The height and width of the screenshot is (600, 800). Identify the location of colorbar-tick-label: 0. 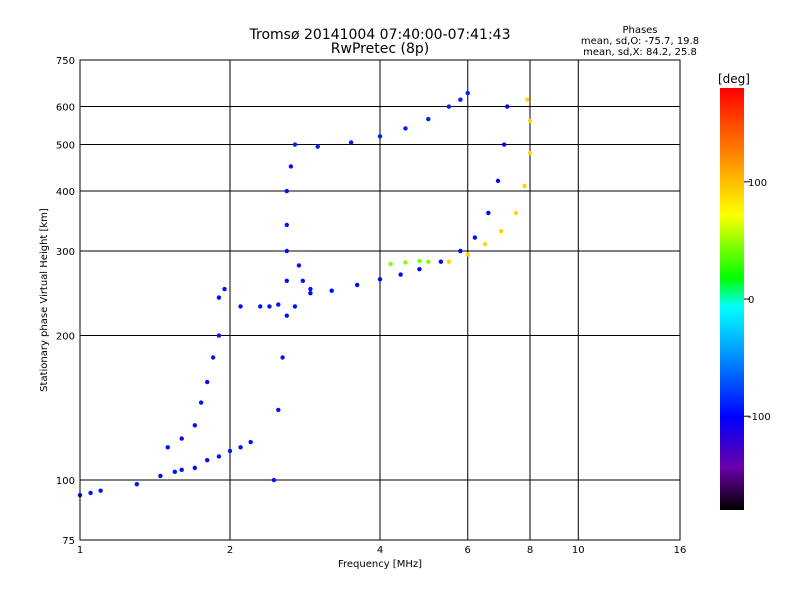
(751, 300).